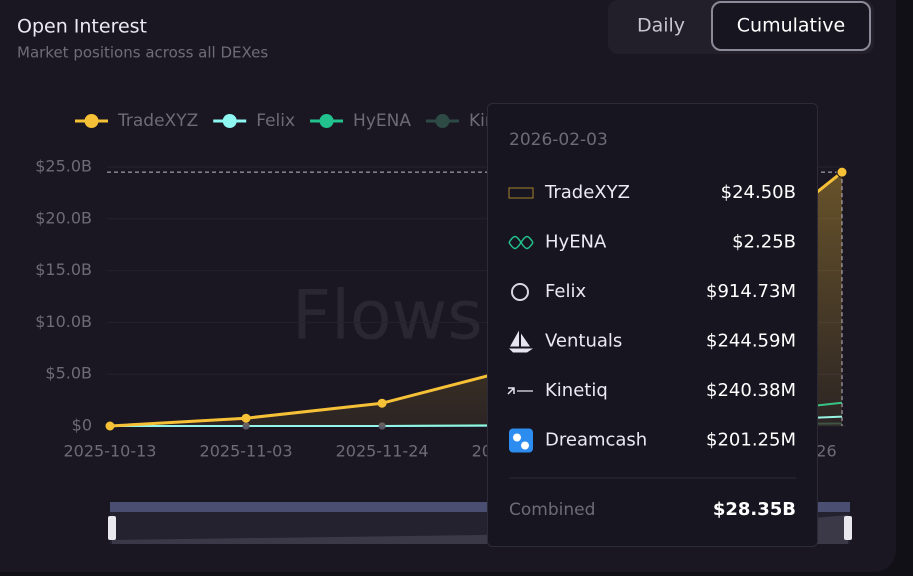  I want to click on tooltip-value: $244.59M, so click(751, 341).